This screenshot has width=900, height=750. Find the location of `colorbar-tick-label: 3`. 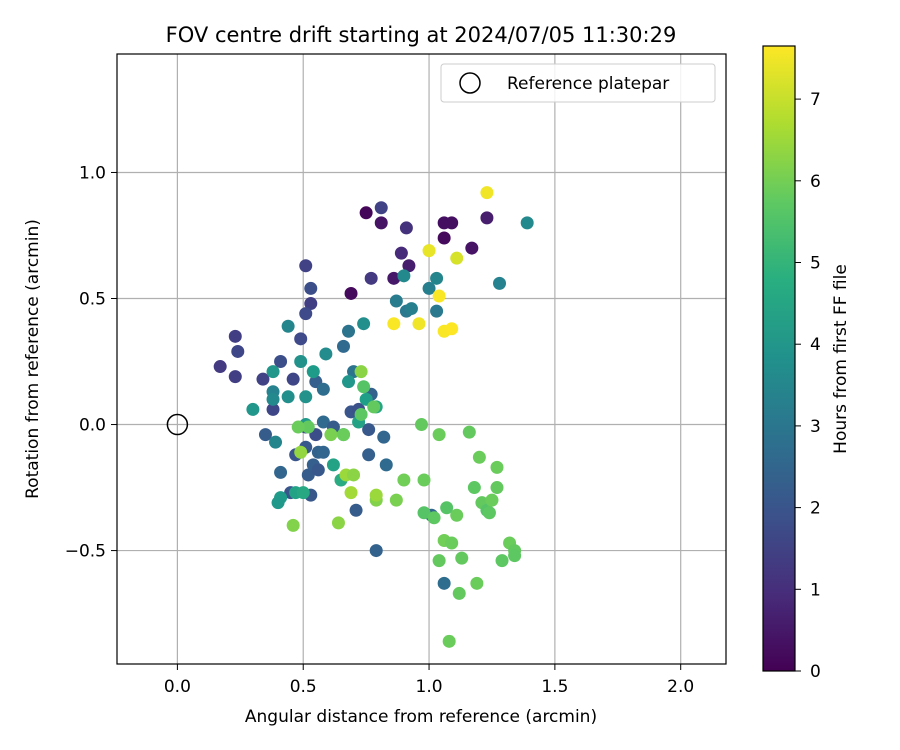

colorbar-tick-label: 3 is located at coordinates (815, 427).